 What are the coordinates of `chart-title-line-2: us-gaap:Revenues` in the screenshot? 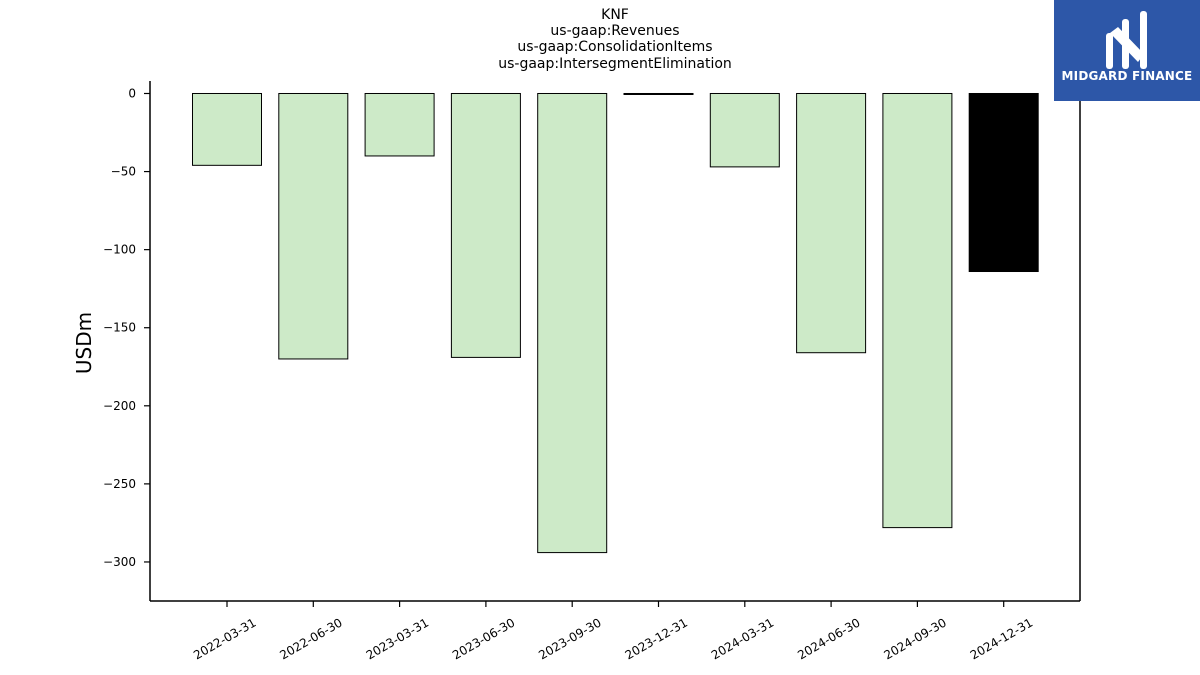 It's located at (615, 31).